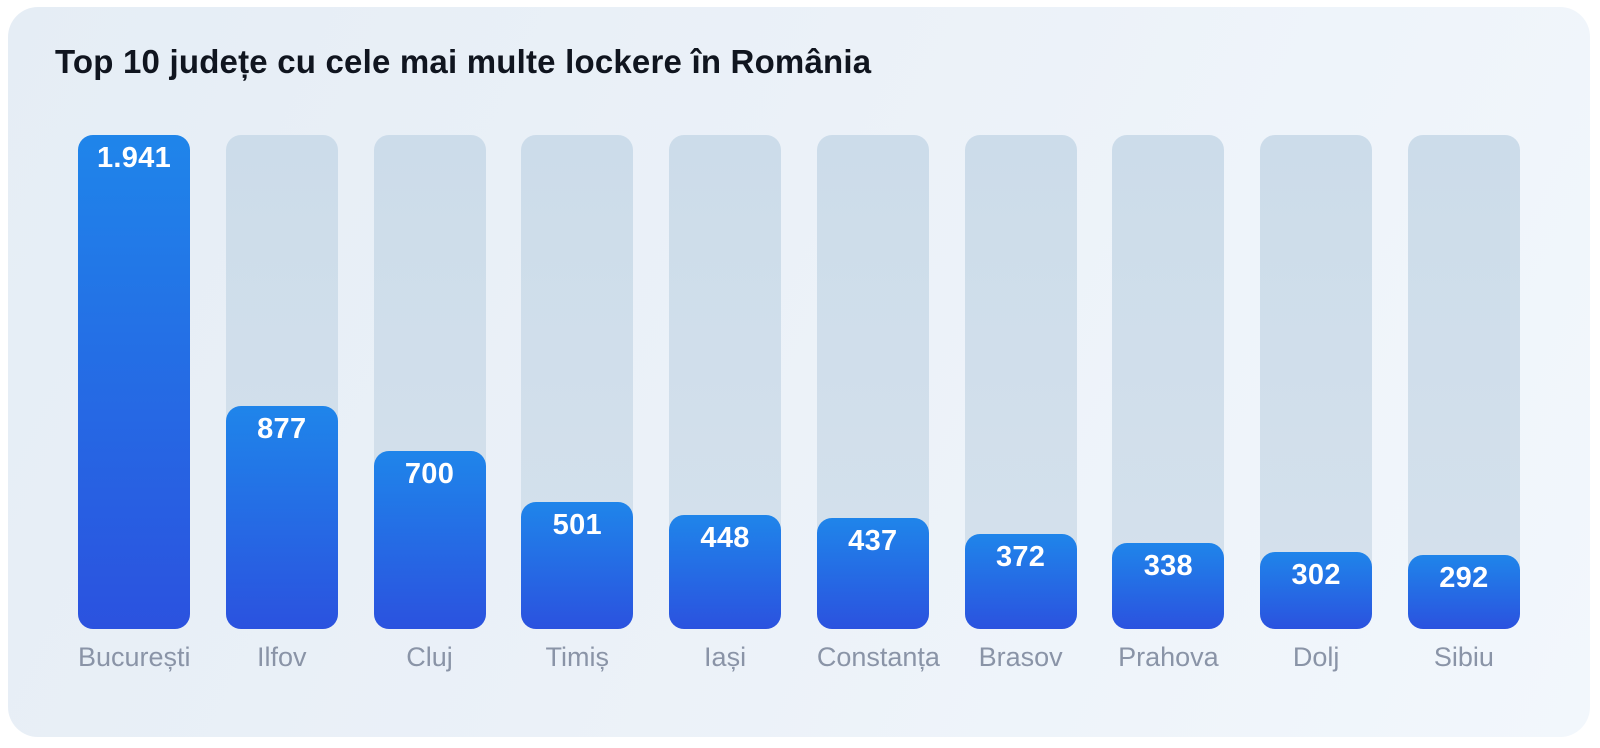 This screenshot has width=1600, height=748. Describe the element at coordinates (873, 540) in the screenshot. I see `bar-value-label: 437` at that location.